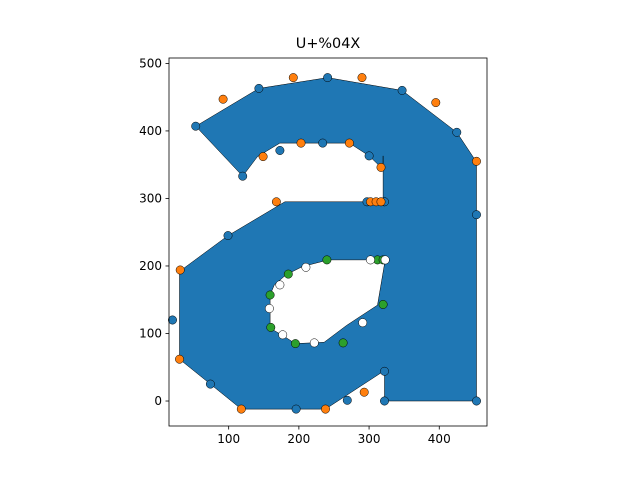  What do you see at coordinates (298, 439) in the screenshot?
I see `x-tick-label: 200` at bounding box center [298, 439].